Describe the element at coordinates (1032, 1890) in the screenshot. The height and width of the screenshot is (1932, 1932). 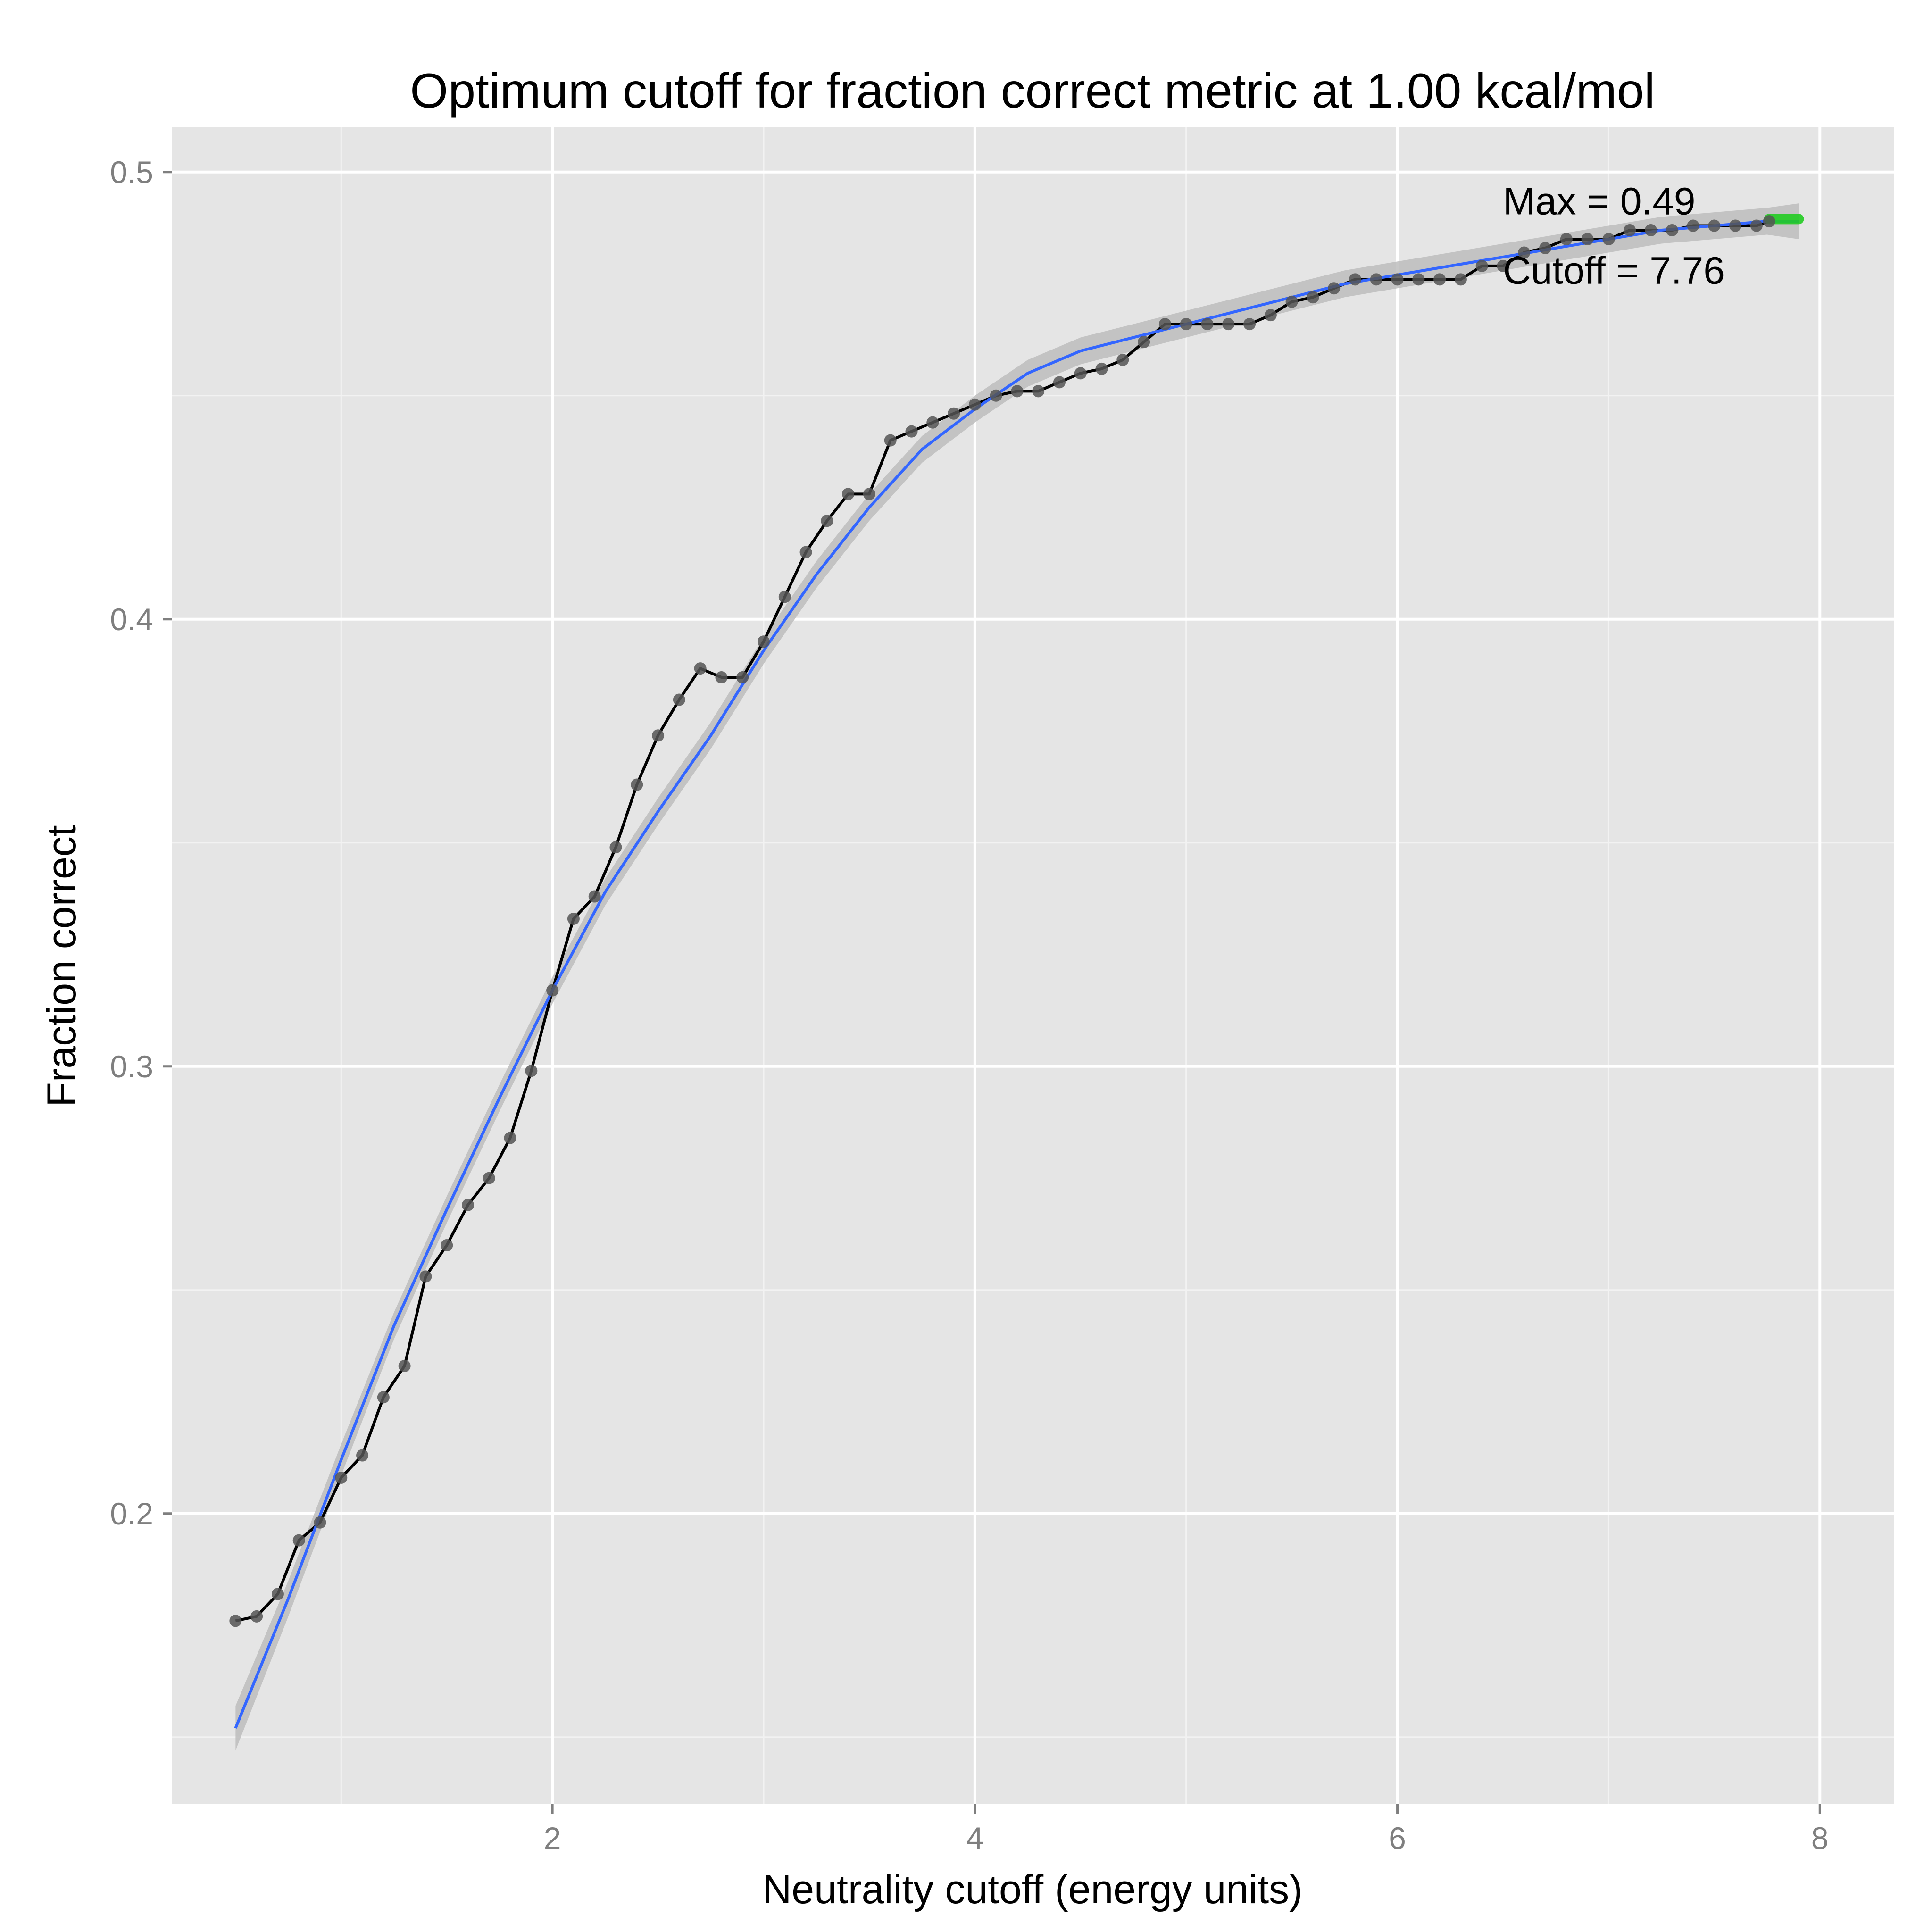
I see `x-axis-title: Neutrality cutoff (energy units)` at that location.